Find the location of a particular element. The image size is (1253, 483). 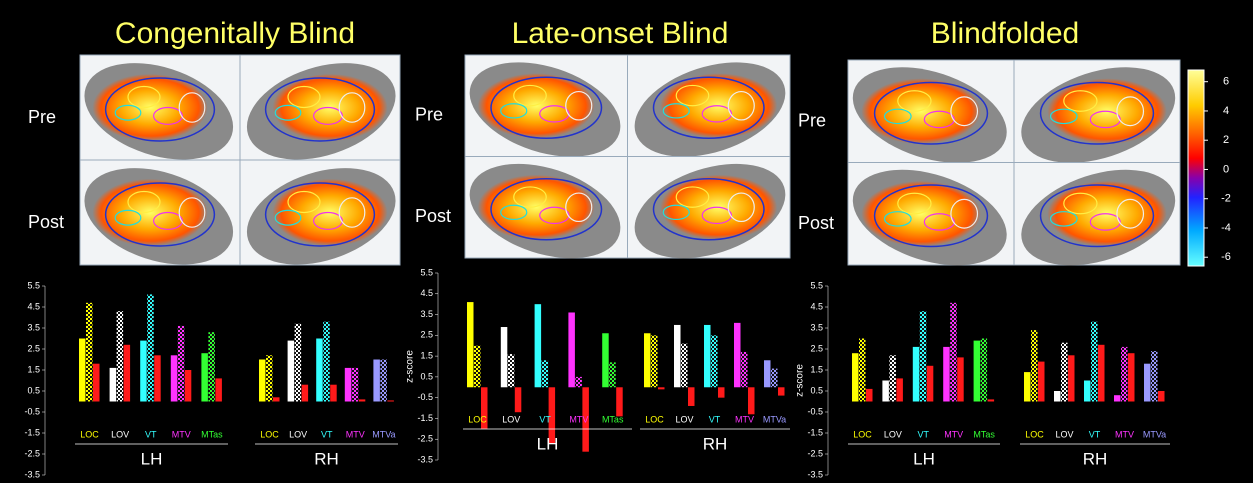

panel-title: Congenitally Blind is located at coordinates (235, 33).